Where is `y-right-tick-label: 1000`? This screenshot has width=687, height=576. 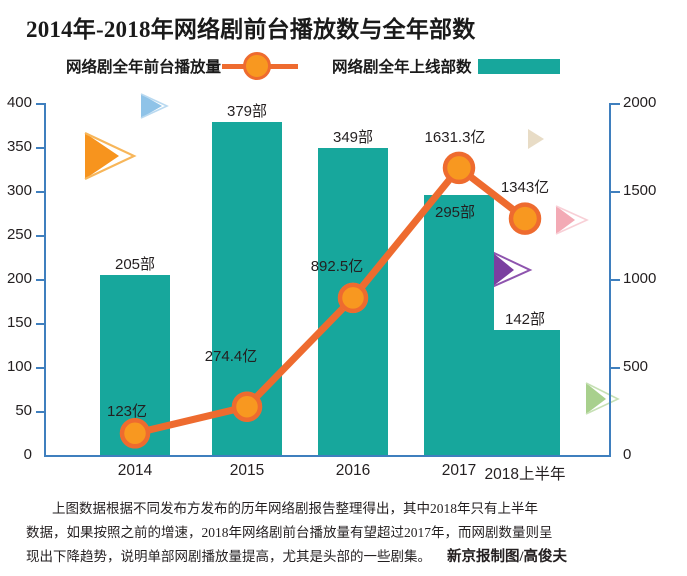
y-right-tick-label: 1000 is located at coordinates (640, 278).